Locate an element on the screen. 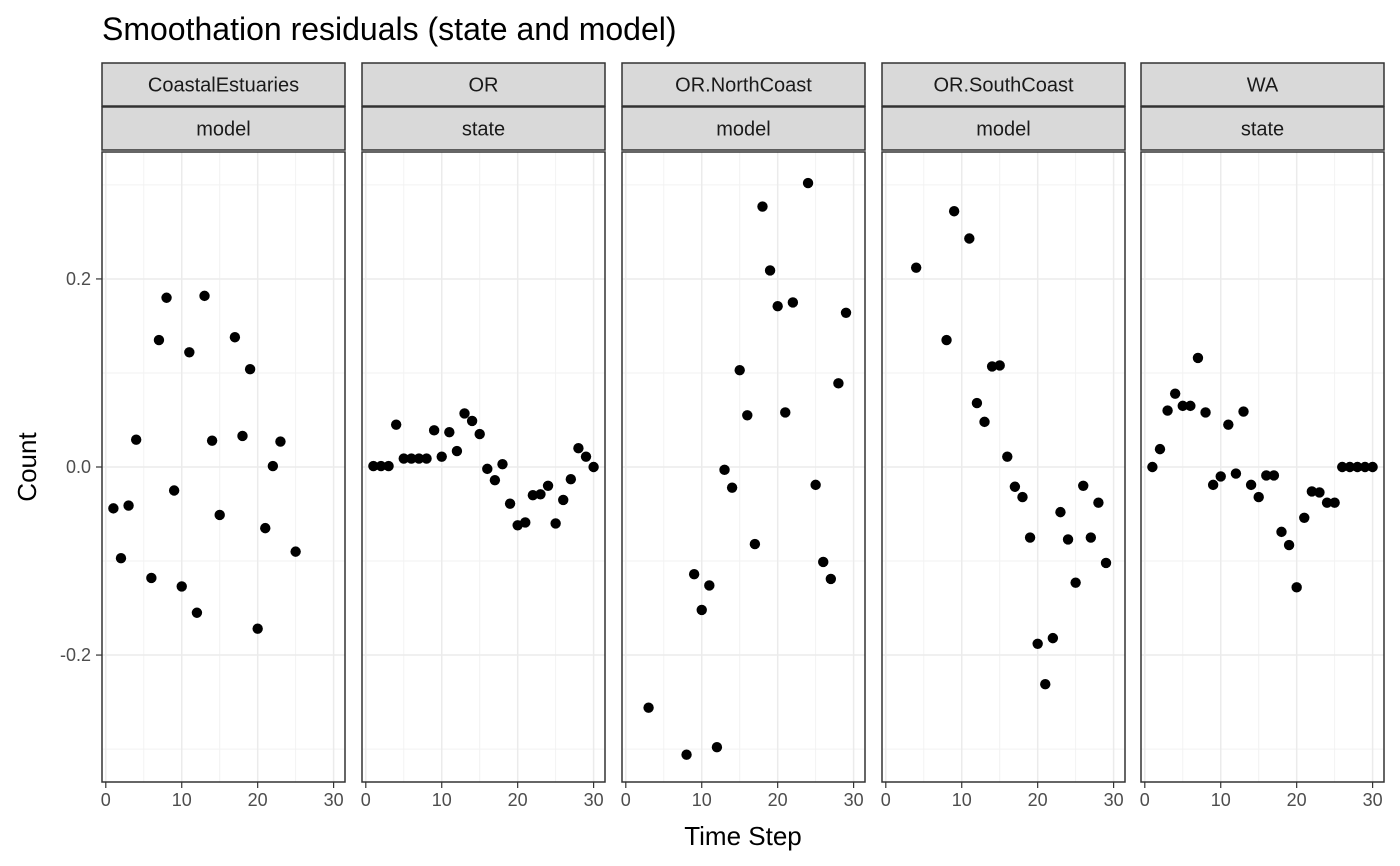  y-tick-label: 0.2 is located at coordinates (78, 279).